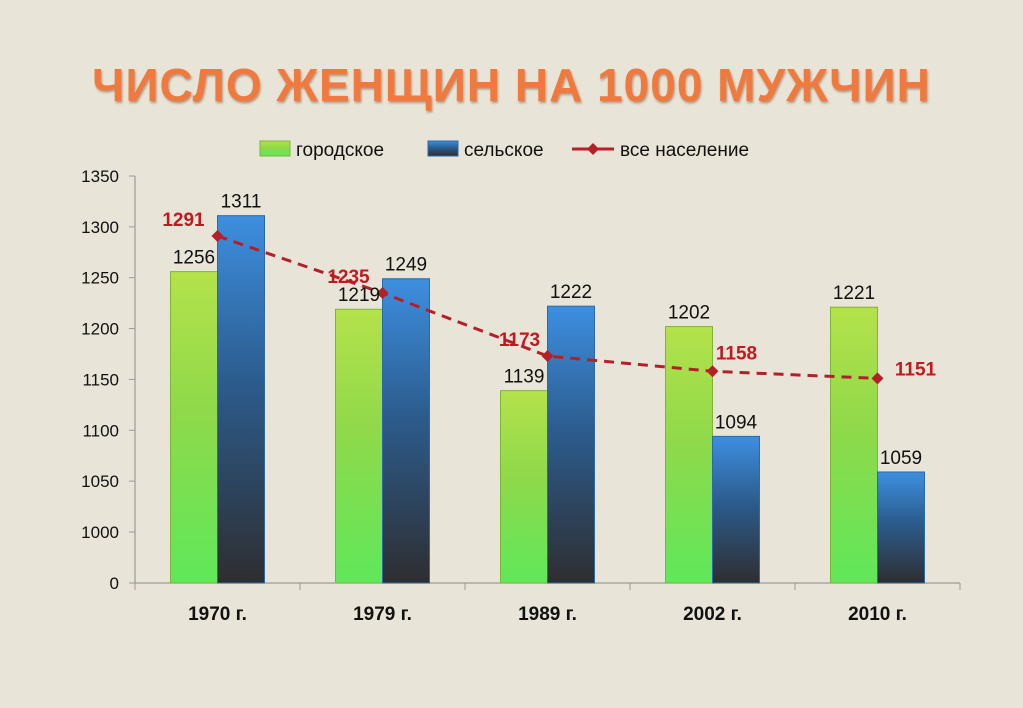 Image resolution: width=1023 pixels, height=708 pixels. Describe the element at coordinates (901, 458) in the screenshot. I see `bar-value-label: 1059` at that location.